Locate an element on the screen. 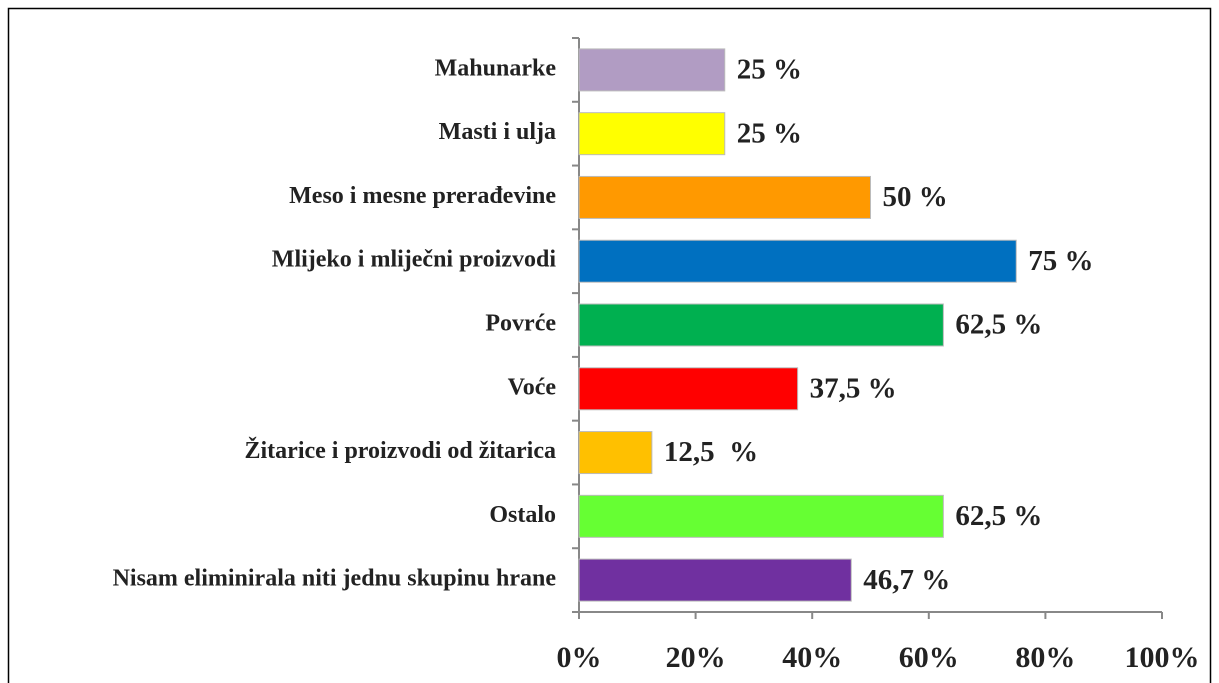 The width and height of the screenshot is (1219, 683). category-label: Mlijeko i mliječni proizvodi is located at coordinates (414, 260).